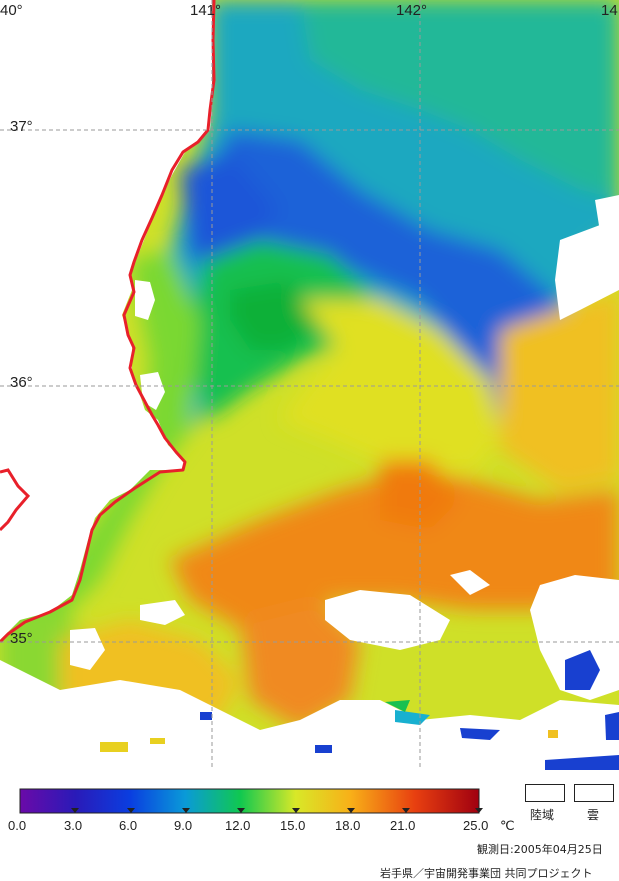  Describe the element at coordinates (206, 10) in the screenshot. I see `longitude-label: 141°` at that location.